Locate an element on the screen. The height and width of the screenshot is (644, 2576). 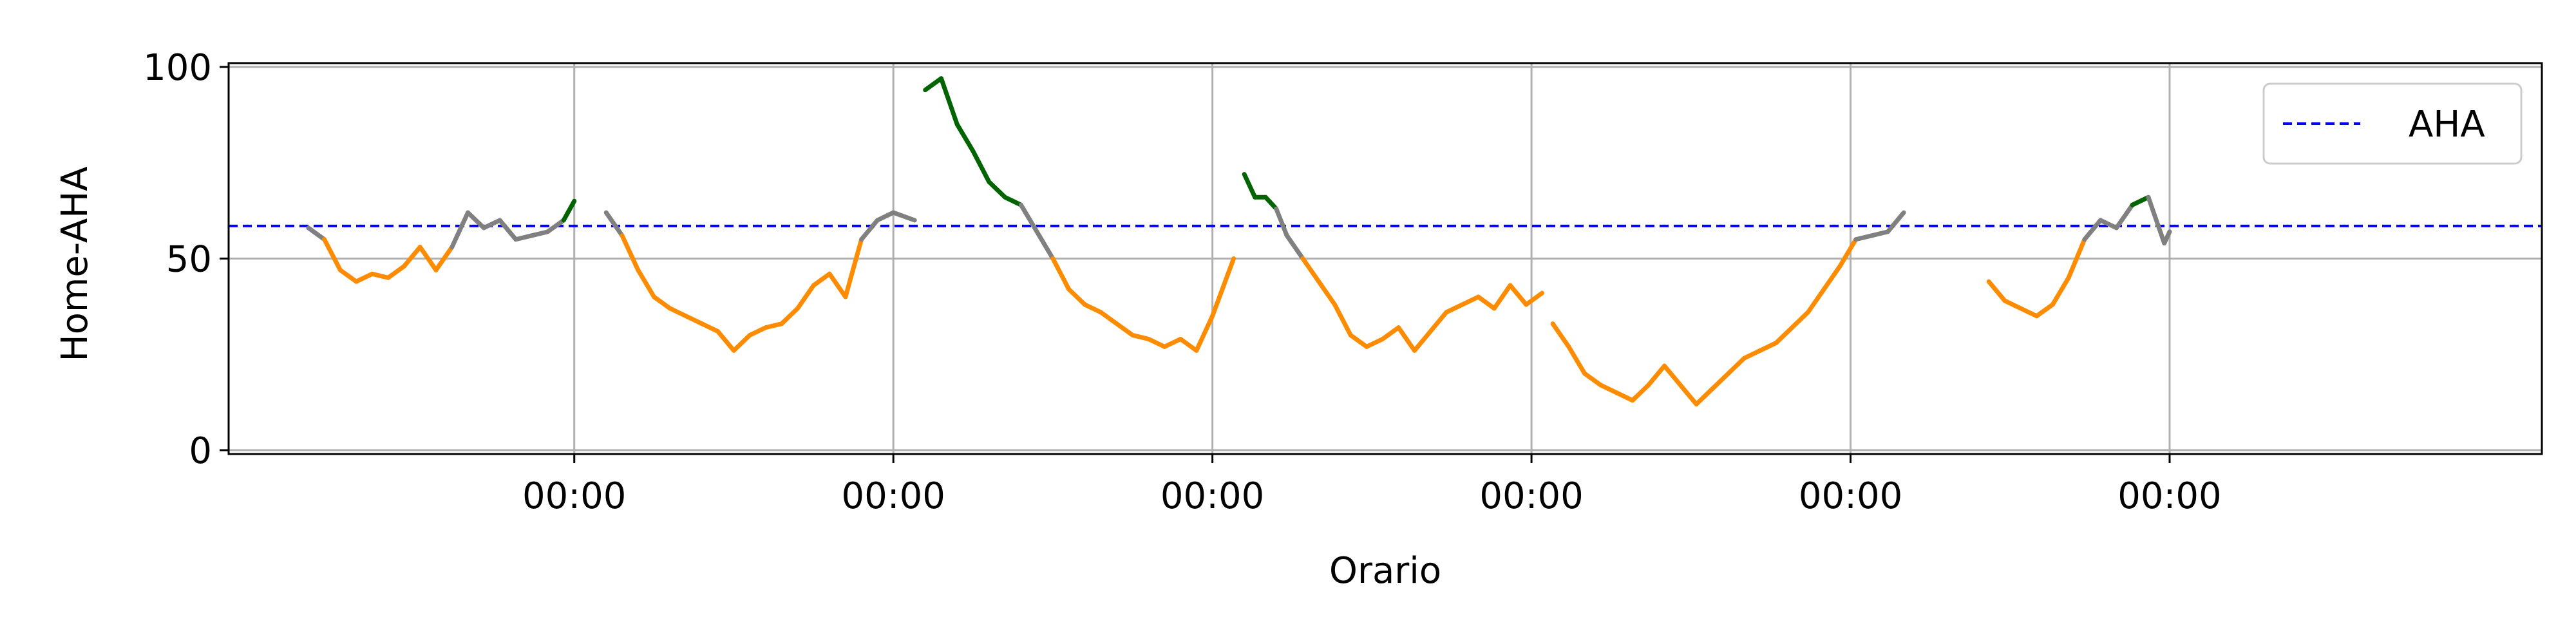
legend-aha-label: AHA is located at coordinates (2447, 125).